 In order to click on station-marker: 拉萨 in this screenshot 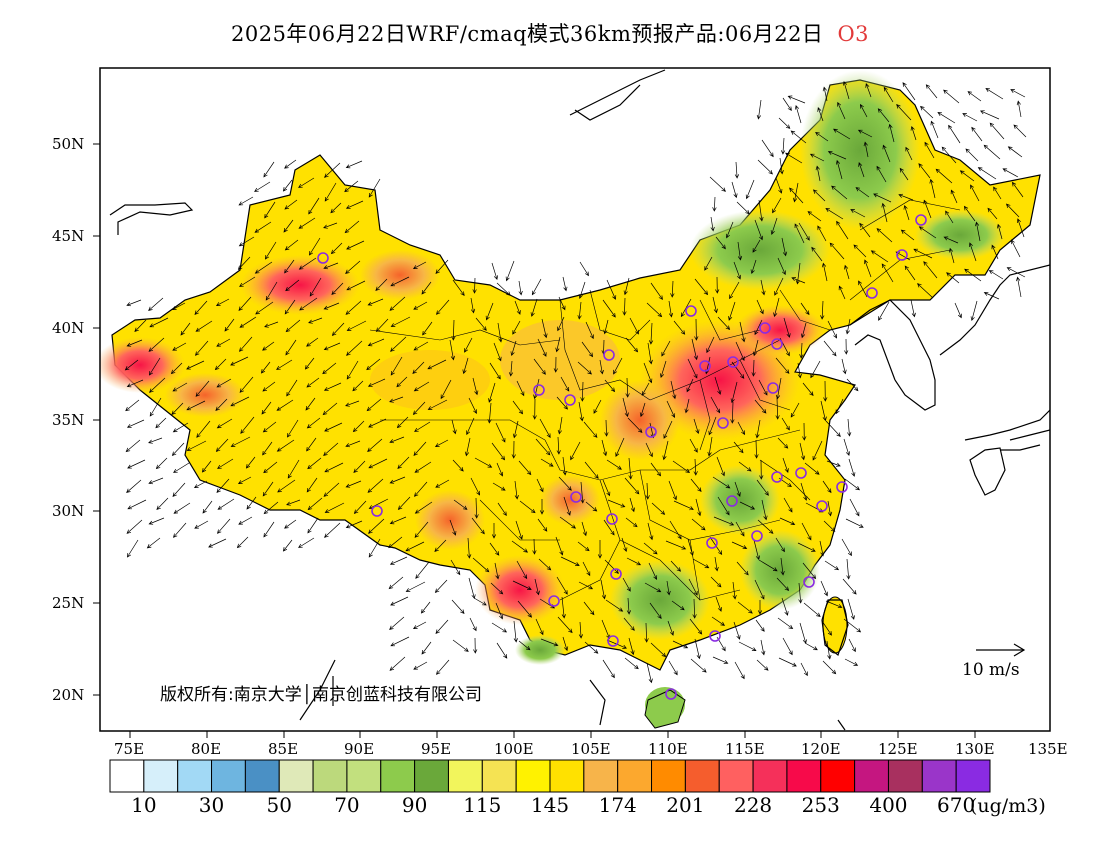, I will do `click(377, 511)`.